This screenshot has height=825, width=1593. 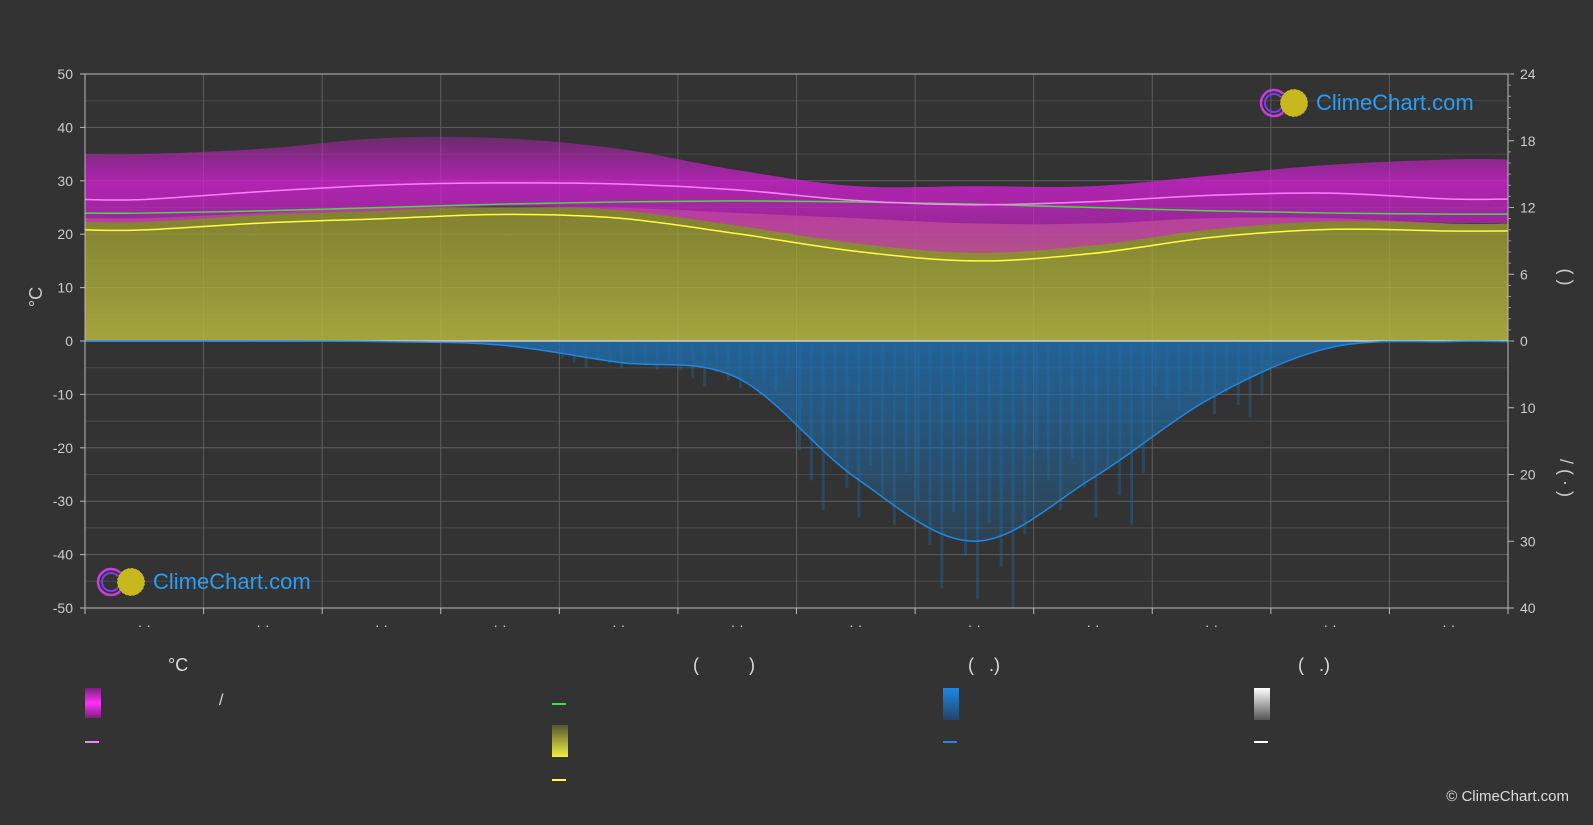 I want to click on y-tick-label-right-top: 18, so click(x=1528, y=141).